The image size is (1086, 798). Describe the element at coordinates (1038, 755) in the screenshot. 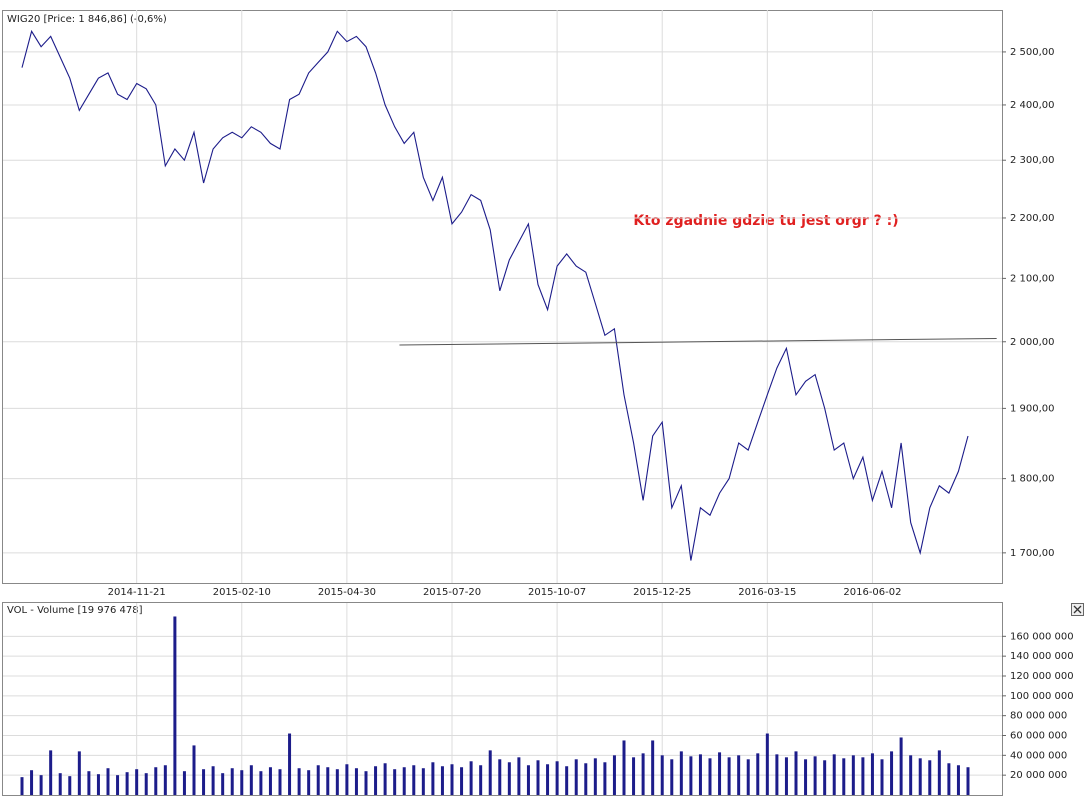

I see `y-tick-label: 40 000 000` at that location.